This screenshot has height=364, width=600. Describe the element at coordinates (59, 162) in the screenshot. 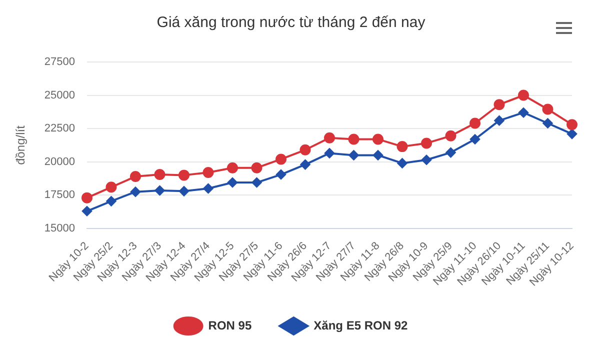

I see `y-tick-label: 20000` at that location.